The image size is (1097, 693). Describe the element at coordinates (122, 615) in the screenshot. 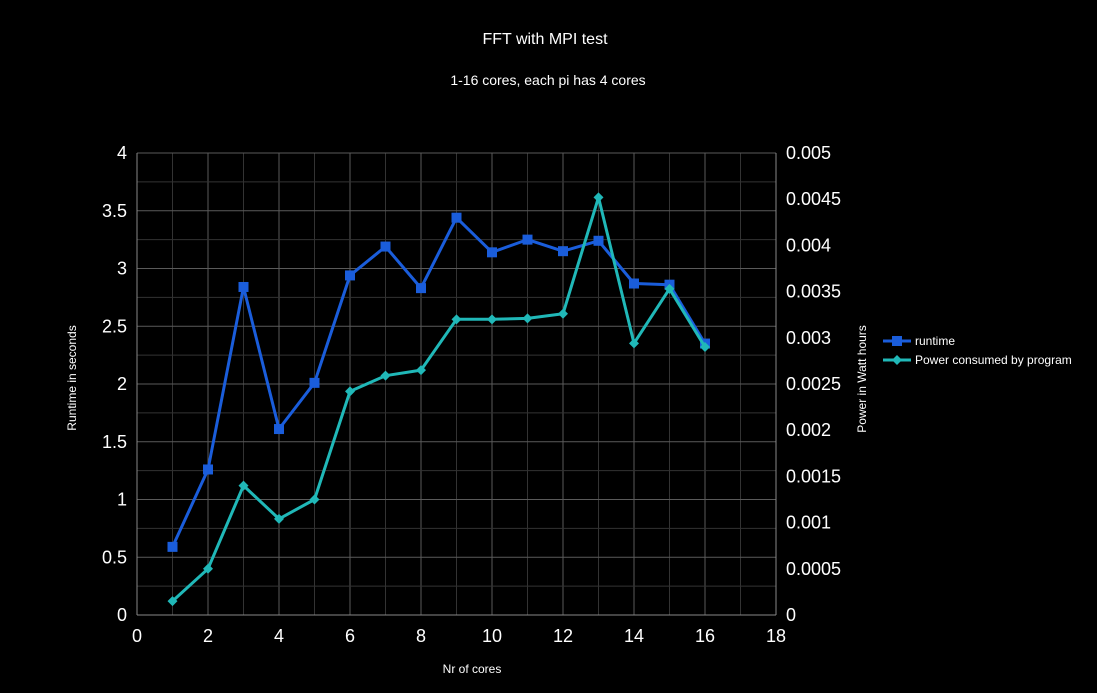

I see `y-tick-label: 0` at that location.